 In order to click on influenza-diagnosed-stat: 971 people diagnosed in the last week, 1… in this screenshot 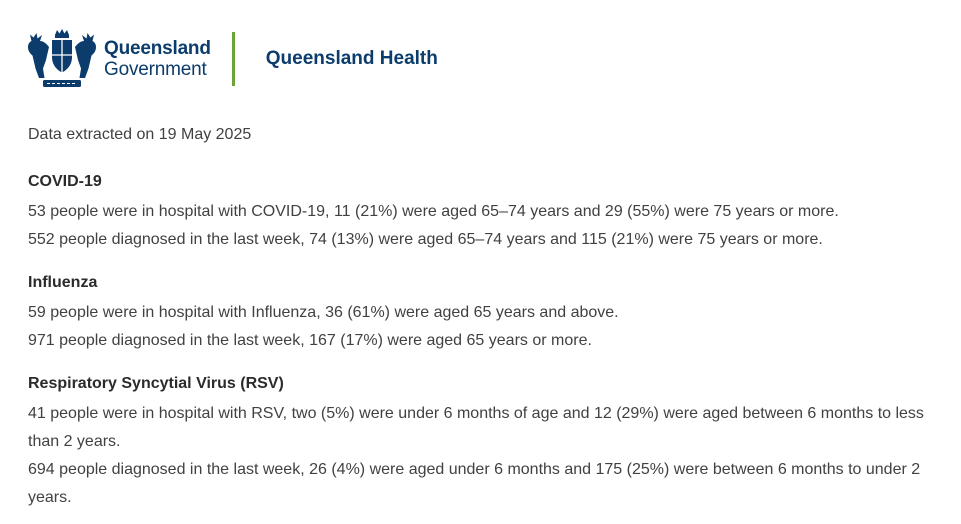, I will do `click(310, 340)`.